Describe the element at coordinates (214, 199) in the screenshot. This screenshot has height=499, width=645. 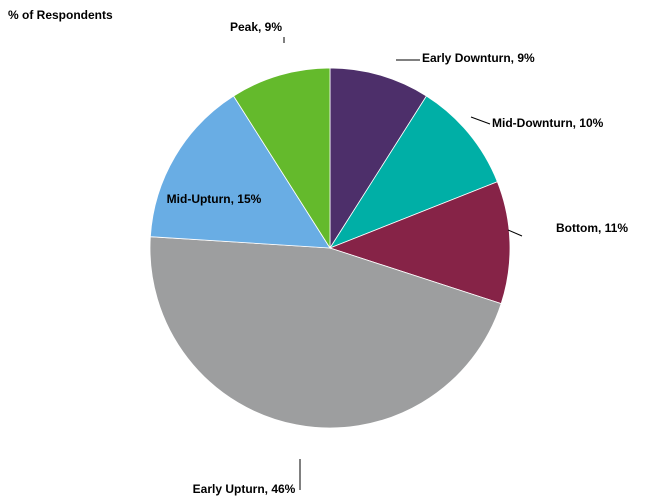
I see `slice-label-mid-upturn: Mid-Upturn, 15%` at that location.